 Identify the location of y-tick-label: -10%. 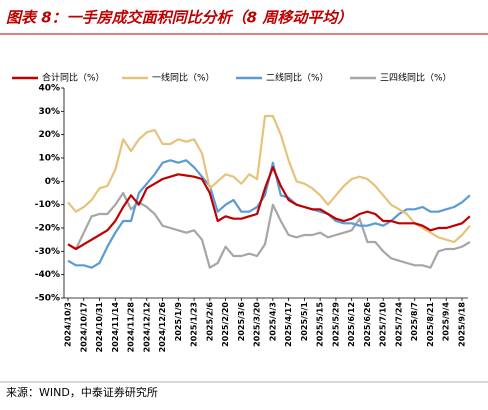
(47, 205).